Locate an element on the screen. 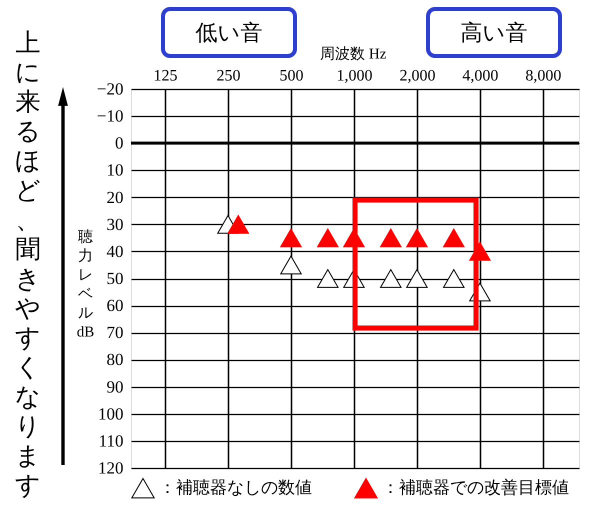 The width and height of the screenshot is (600, 526). y-axis-title: 聴力レベル dB is located at coordinates (85, 284).